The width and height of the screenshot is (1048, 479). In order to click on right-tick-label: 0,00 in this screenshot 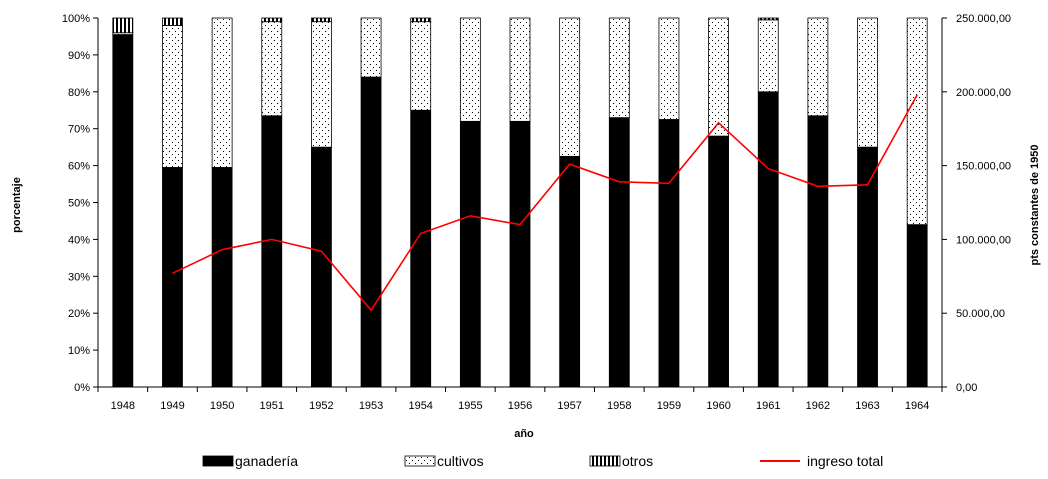, I will do `click(966, 388)`.